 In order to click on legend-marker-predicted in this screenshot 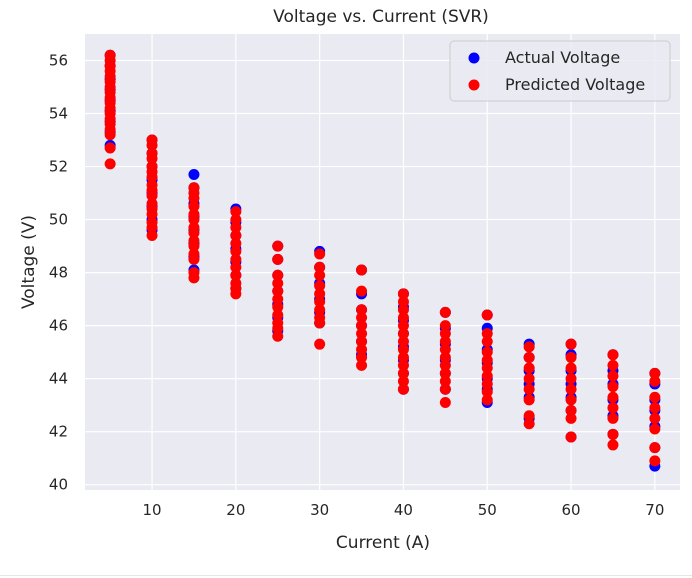, I will do `click(474, 85)`.